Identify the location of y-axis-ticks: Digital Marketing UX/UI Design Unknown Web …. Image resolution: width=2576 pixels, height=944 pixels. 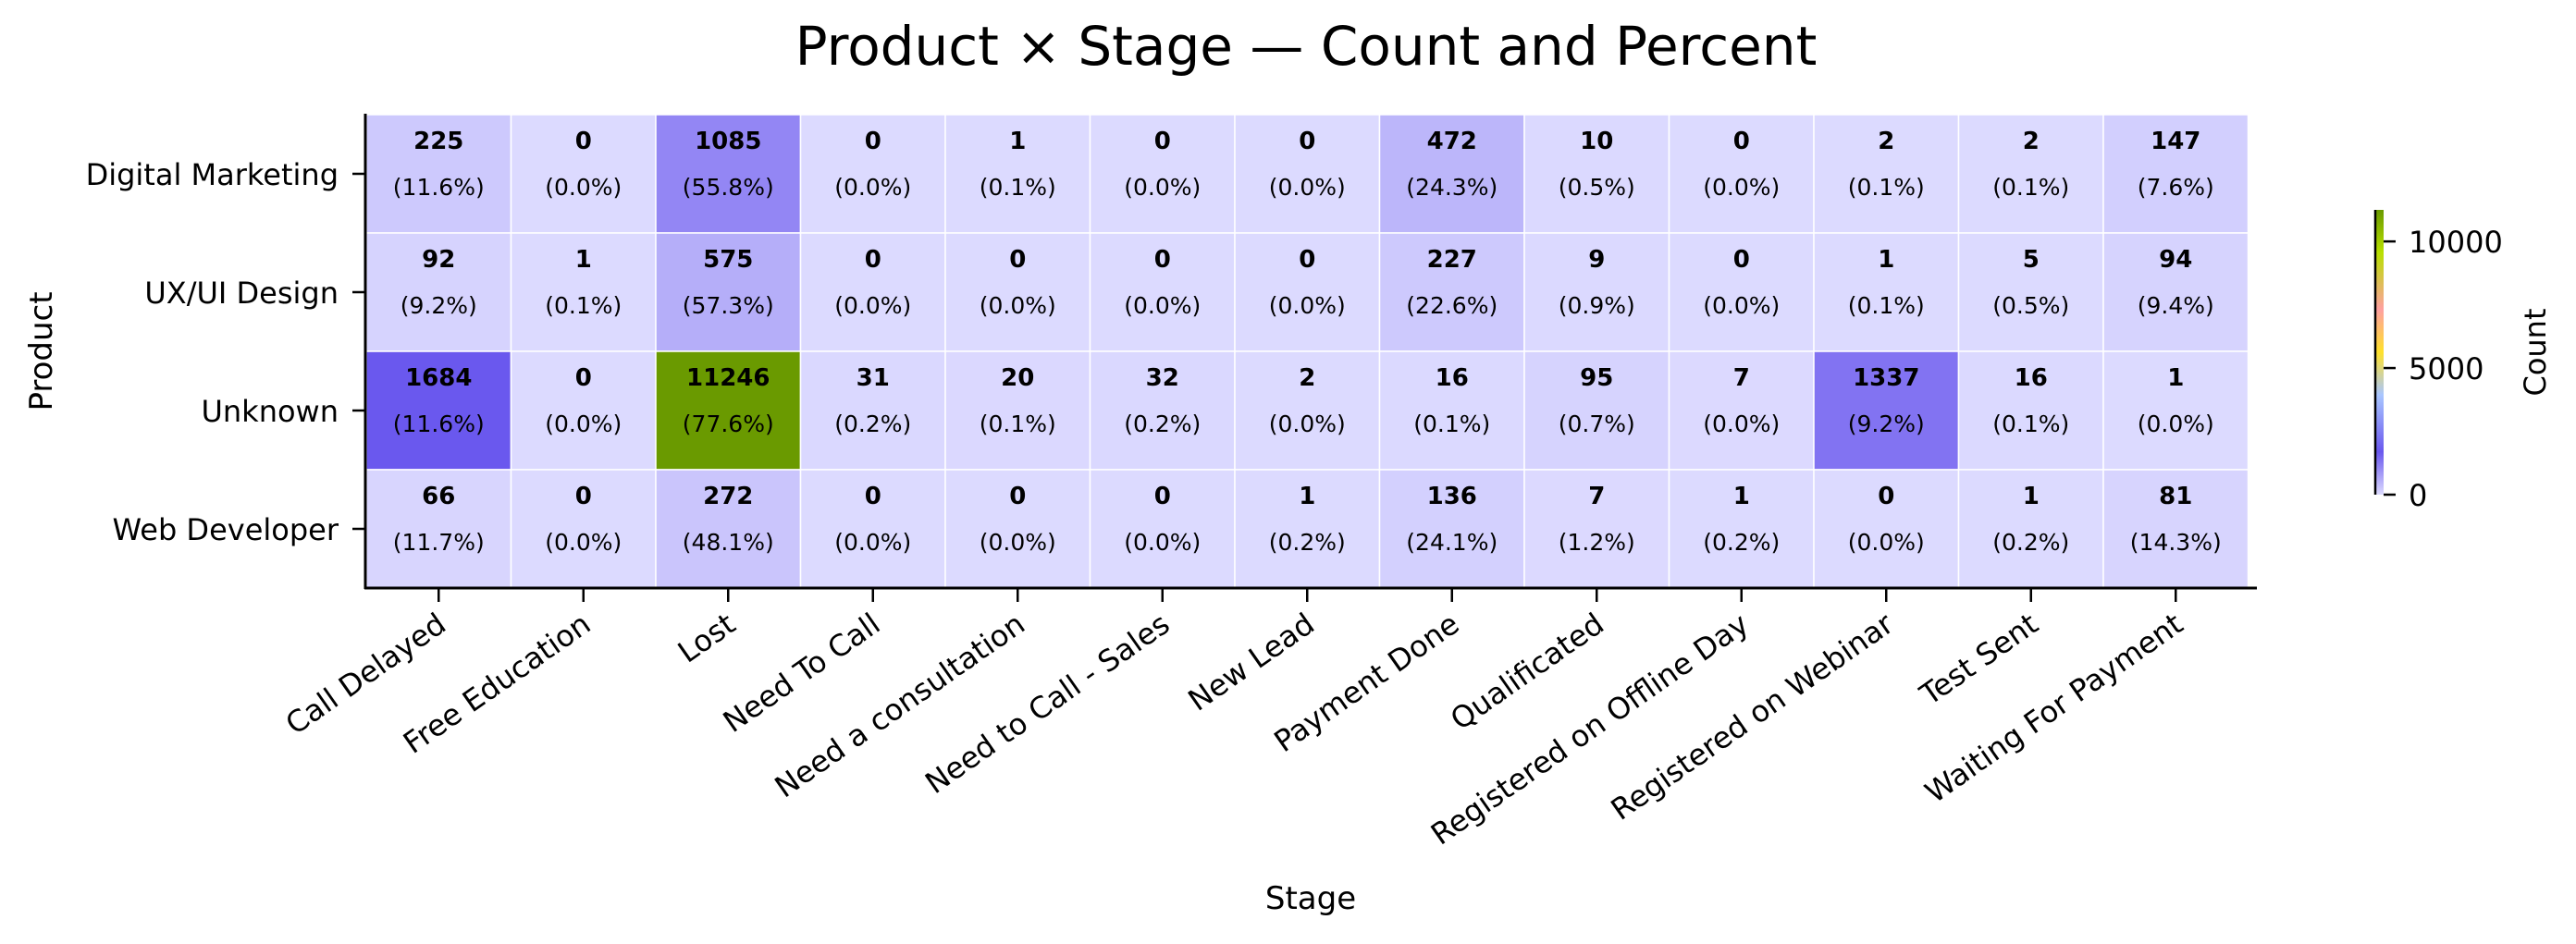
(225, 352).